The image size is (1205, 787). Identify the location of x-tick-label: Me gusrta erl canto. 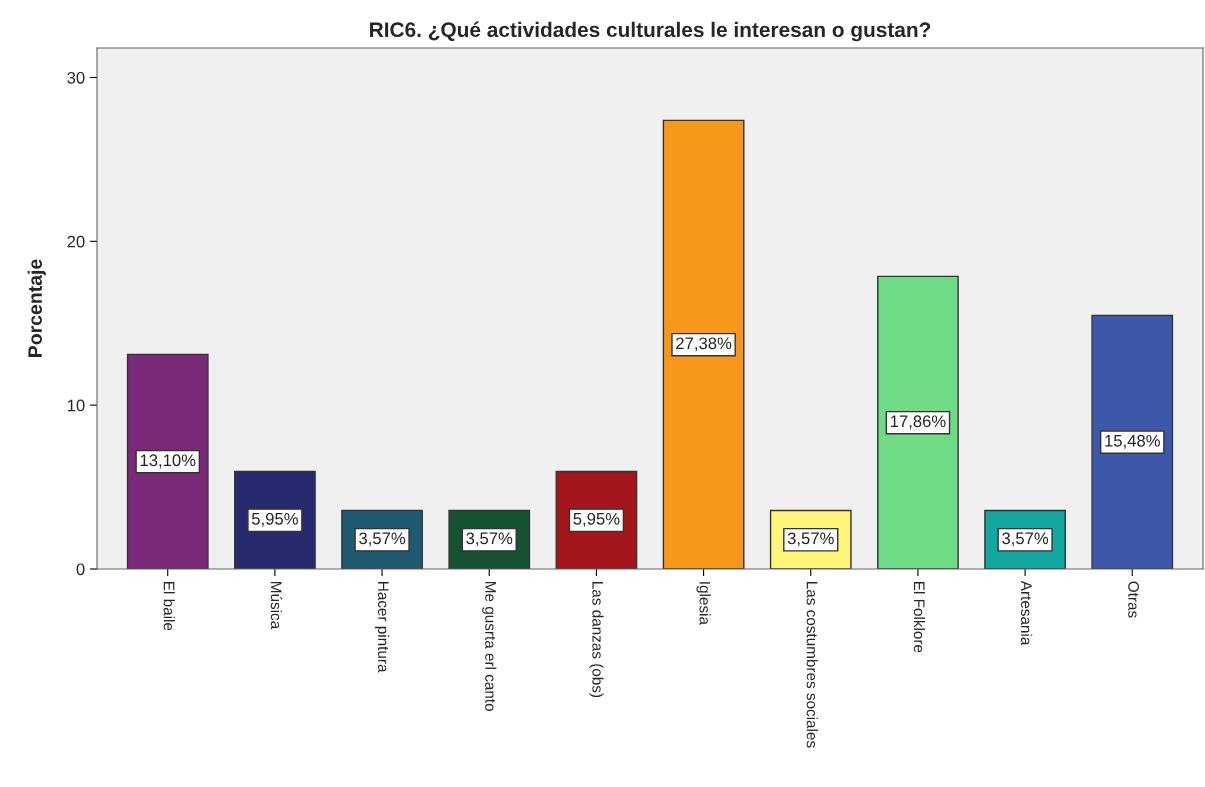
(489, 646).